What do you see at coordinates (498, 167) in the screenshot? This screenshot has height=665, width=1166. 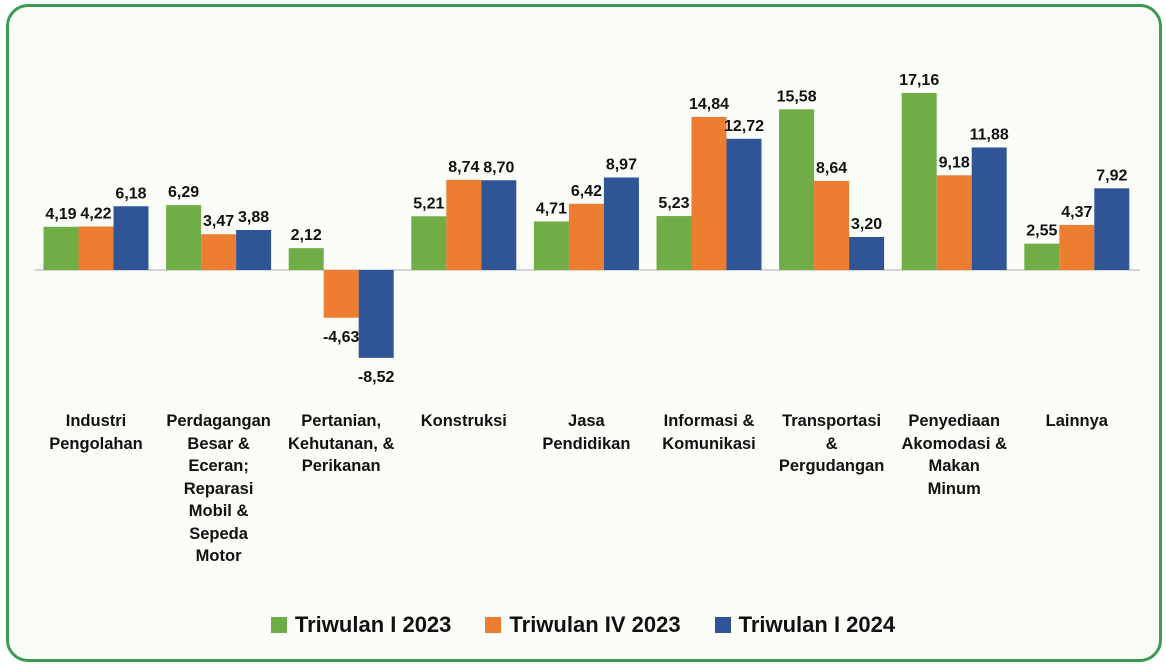 I see `value-label: 8,70` at bounding box center [498, 167].